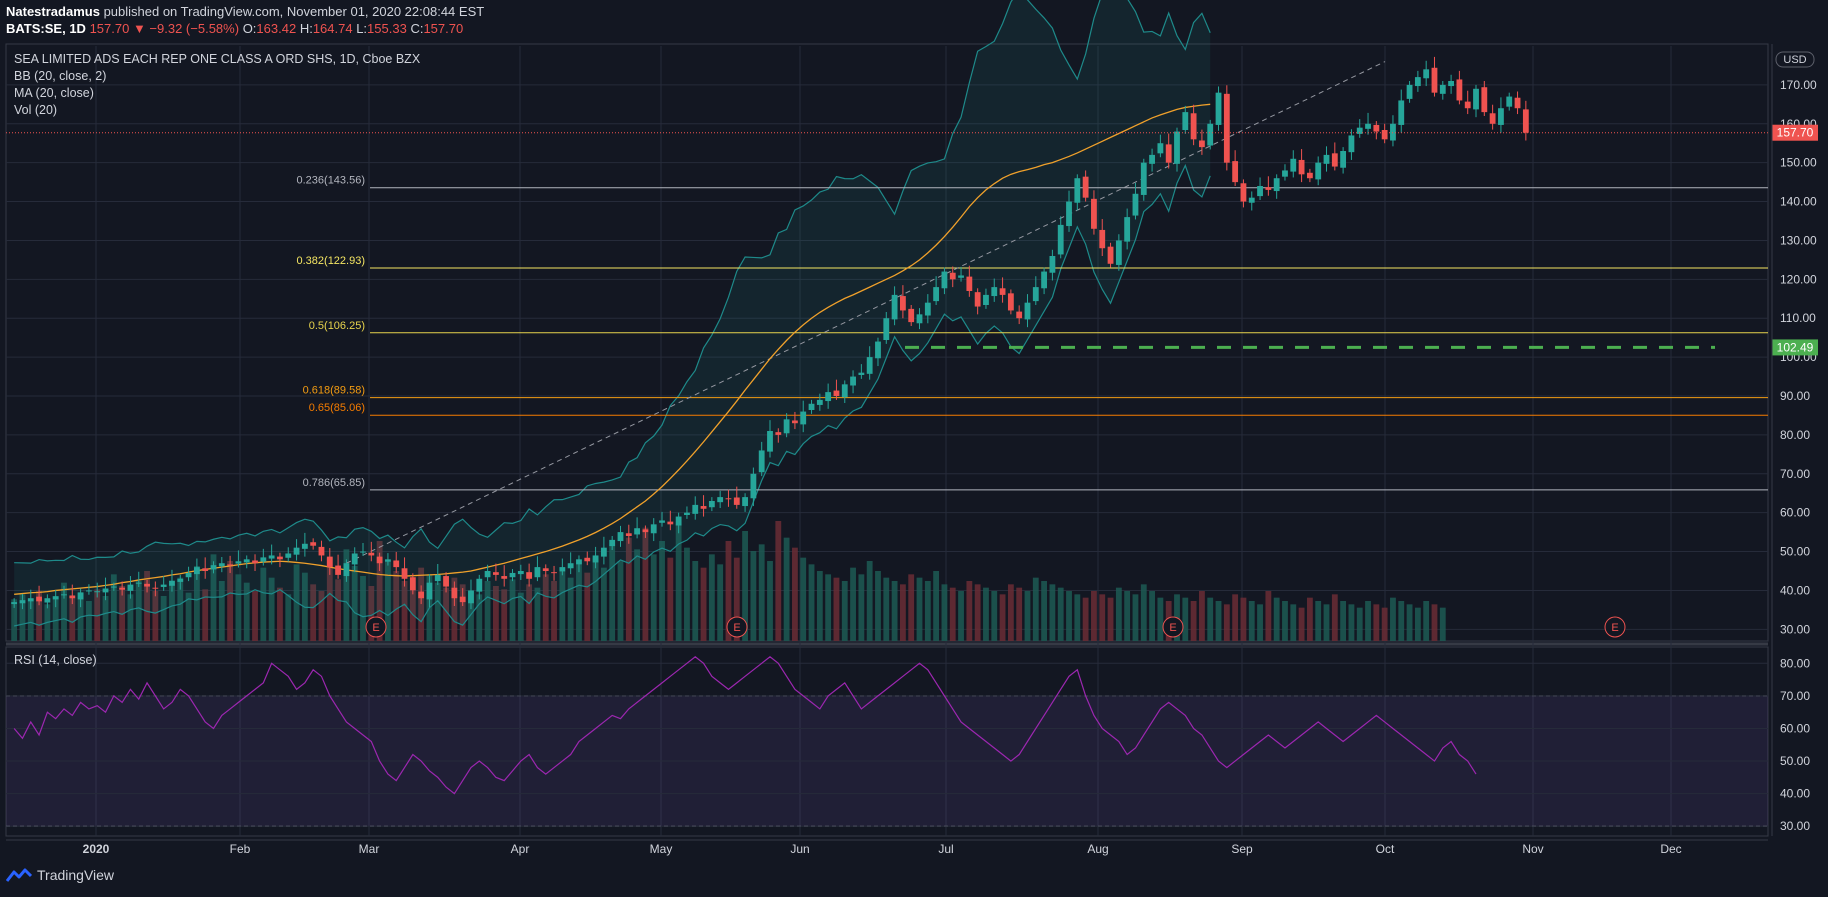 This screenshot has width=1828, height=897. What do you see at coordinates (1173, 627) in the screenshot?
I see `earnings-marker` at bounding box center [1173, 627].